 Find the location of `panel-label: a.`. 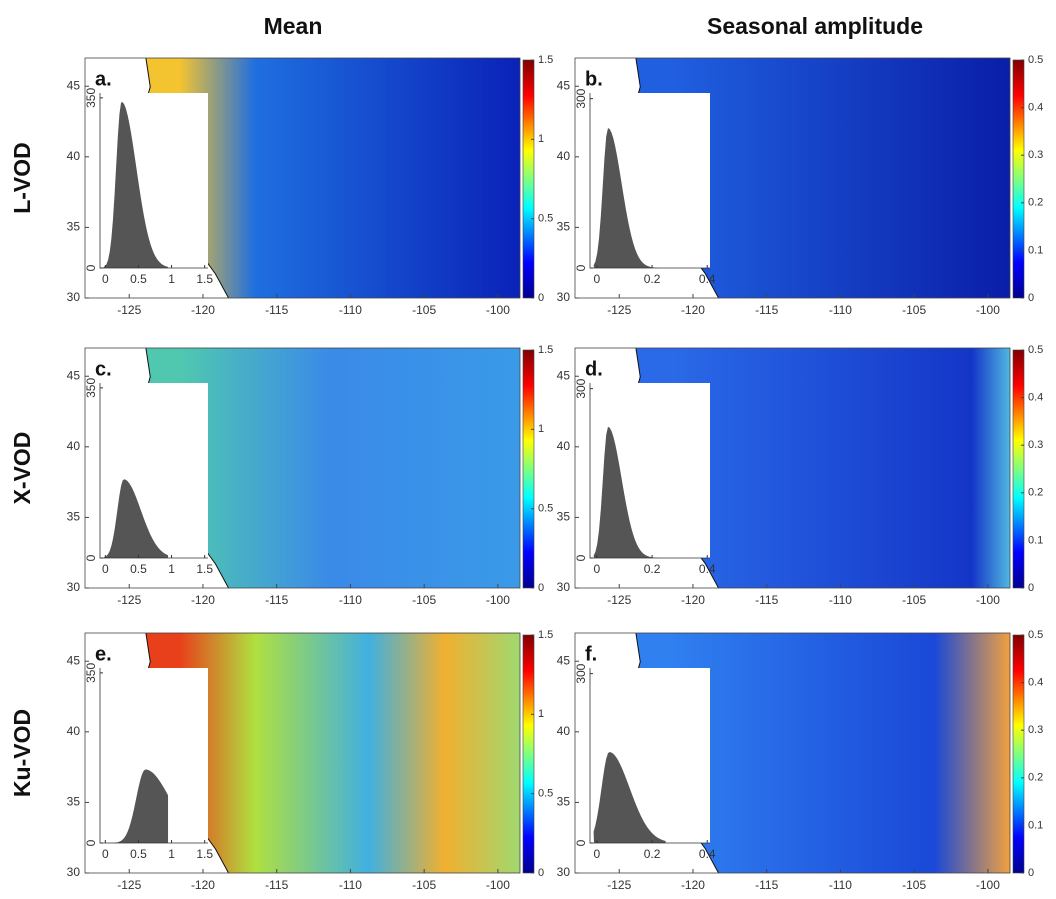

panel-label: a. is located at coordinates (103, 79).